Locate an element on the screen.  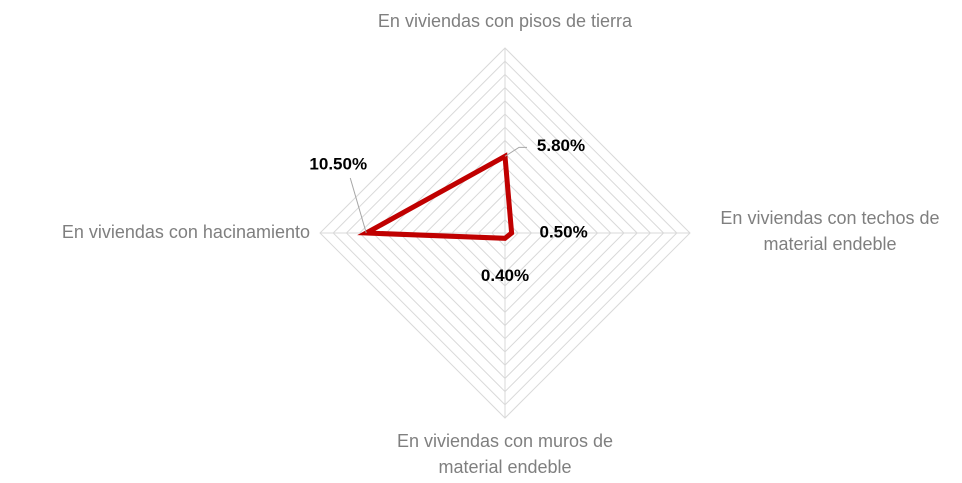
data-label: 0.50% is located at coordinates (564, 231).